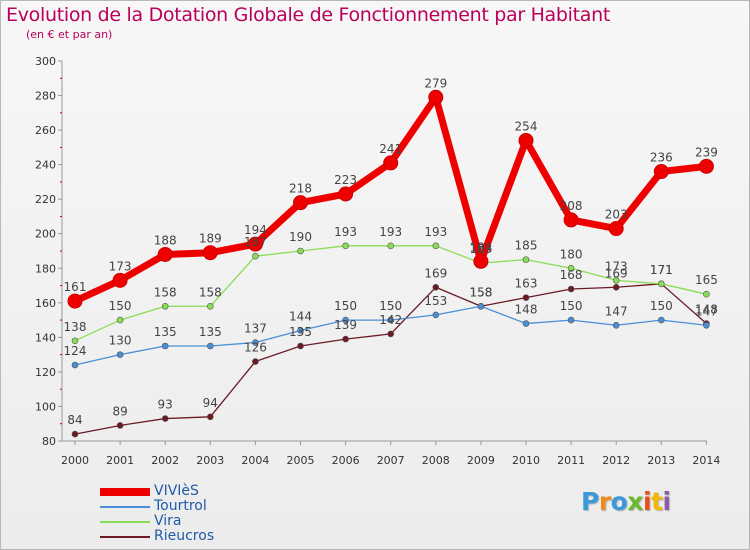 The image size is (750, 550). I want to click on data-label-0: 184, so click(480, 247).